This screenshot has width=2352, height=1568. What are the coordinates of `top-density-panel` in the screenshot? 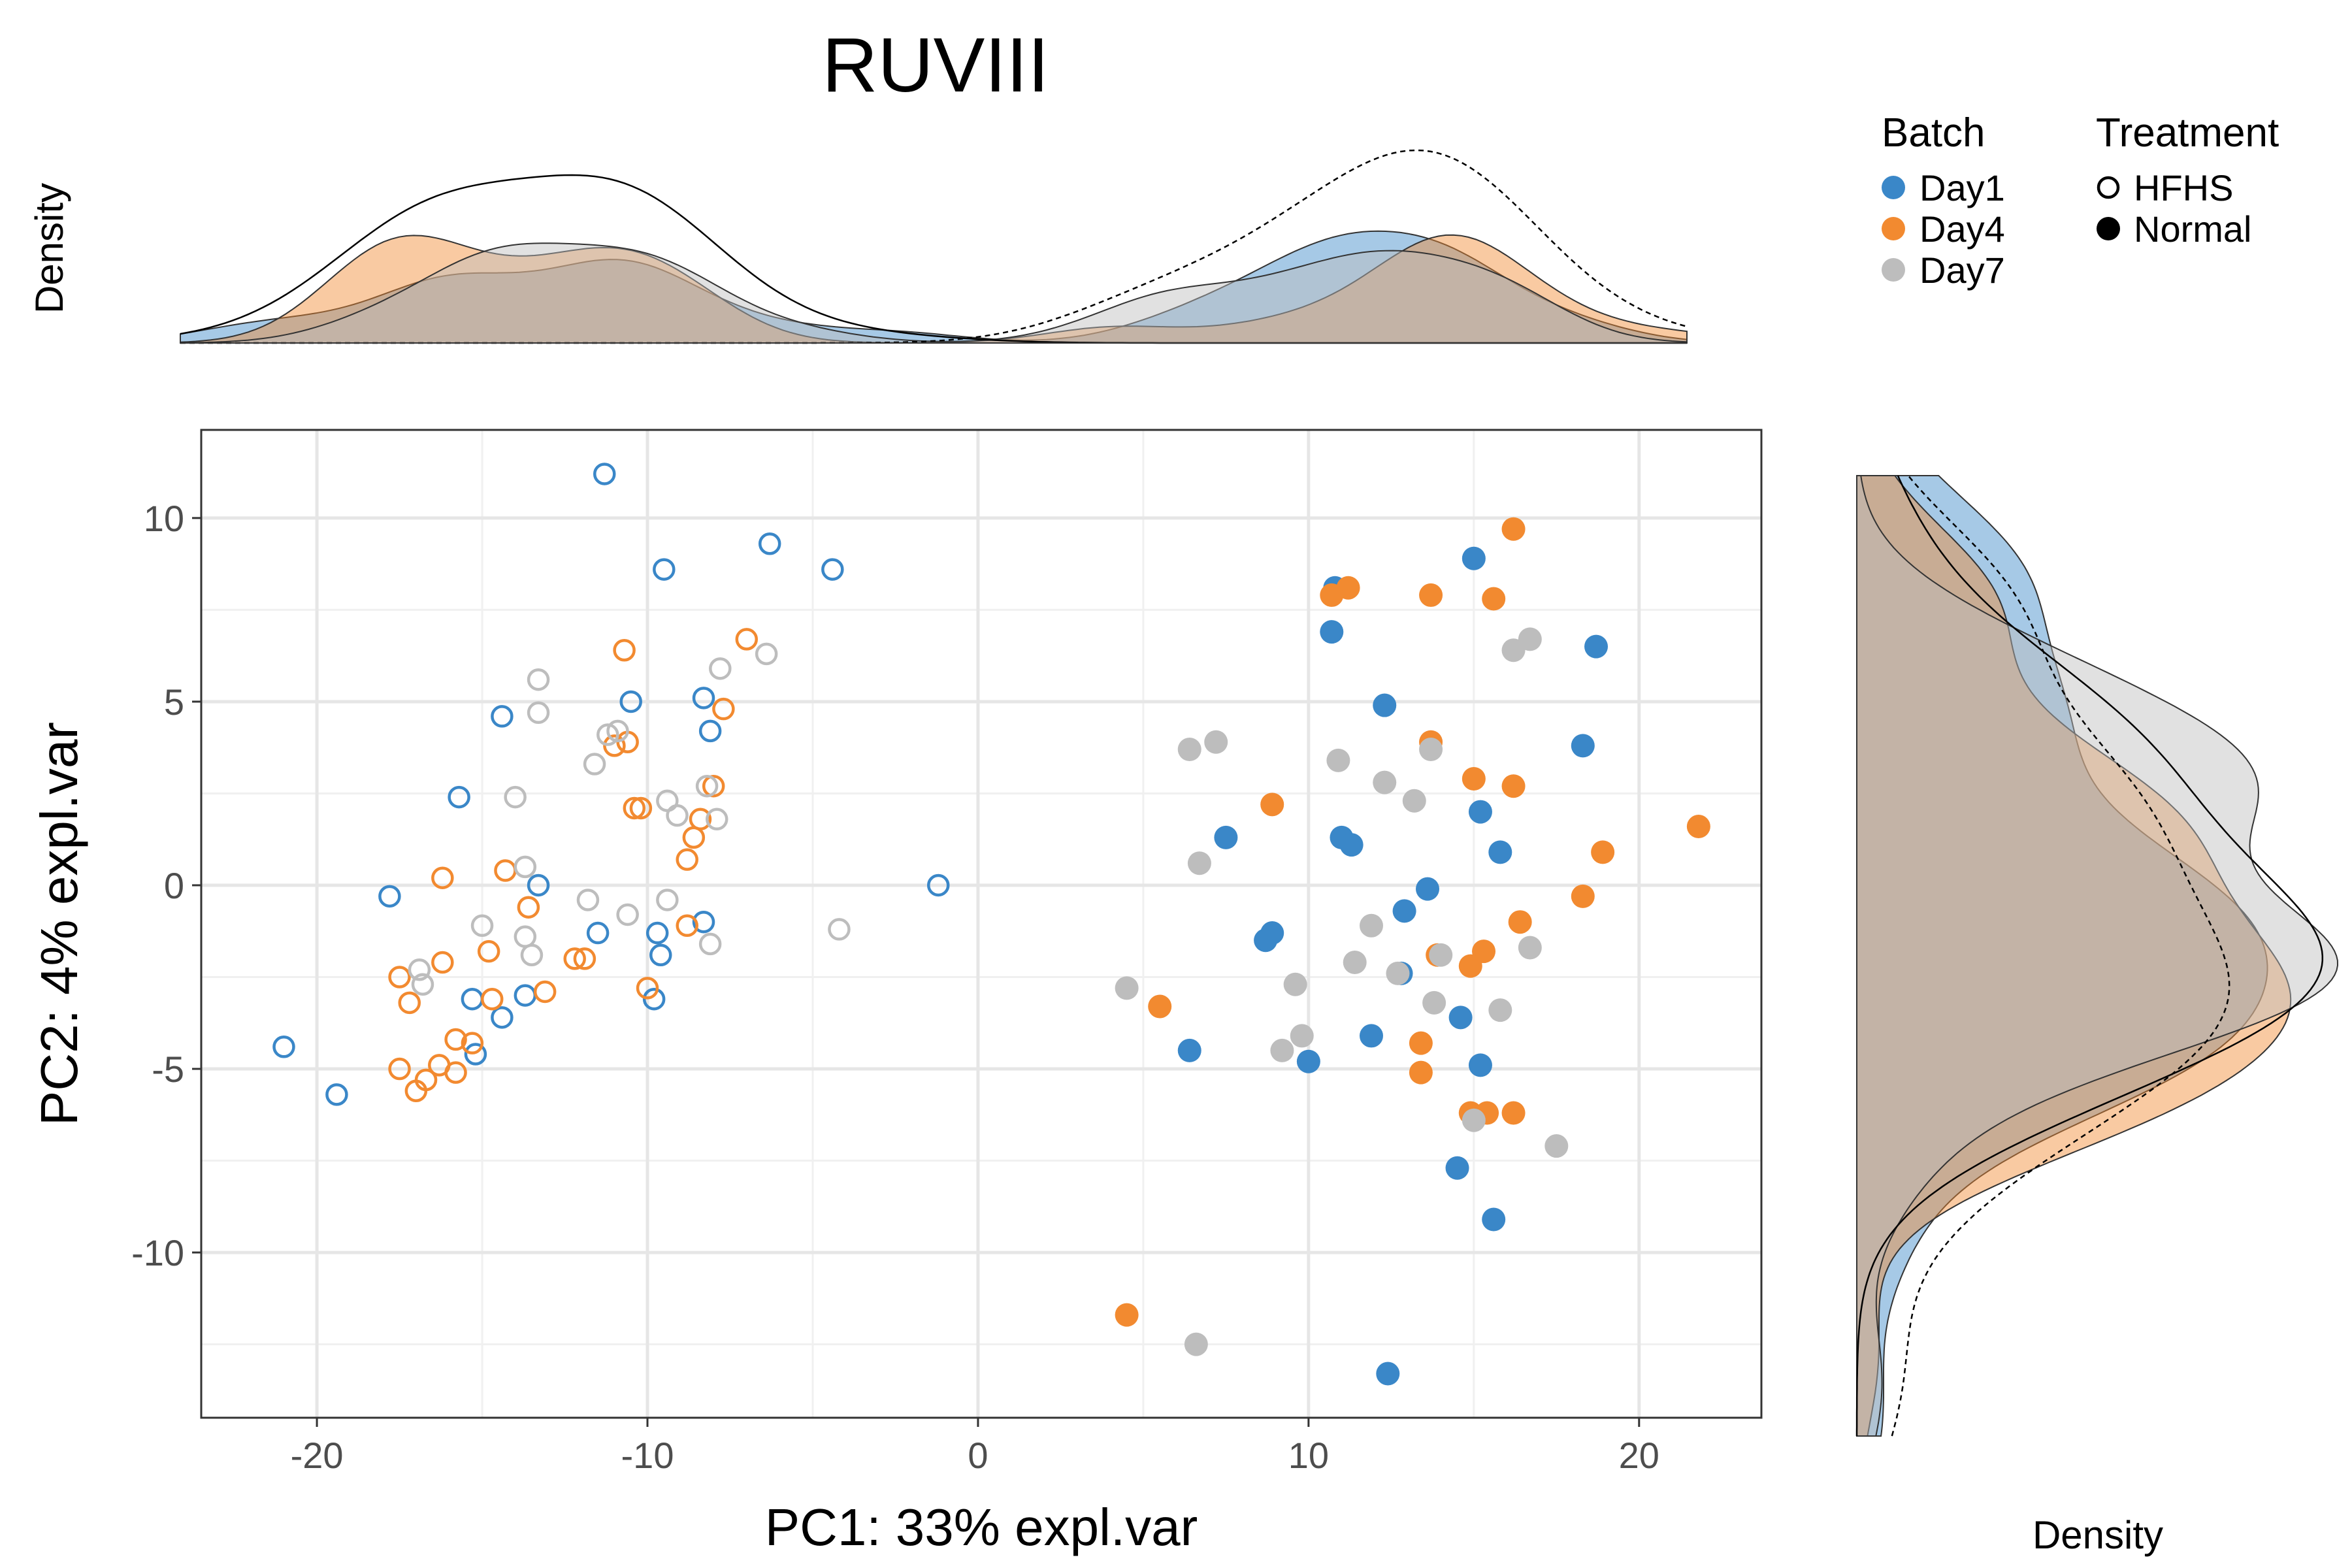 It's located at (934, 246).